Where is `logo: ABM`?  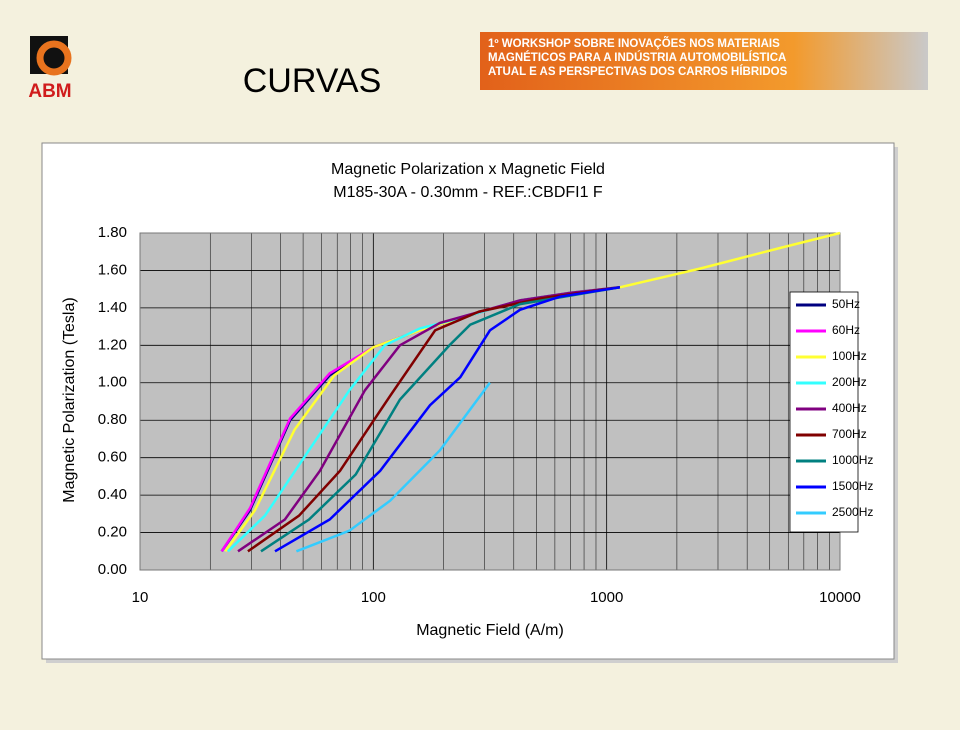
logo: ABM is located at coordinates (50, 69).